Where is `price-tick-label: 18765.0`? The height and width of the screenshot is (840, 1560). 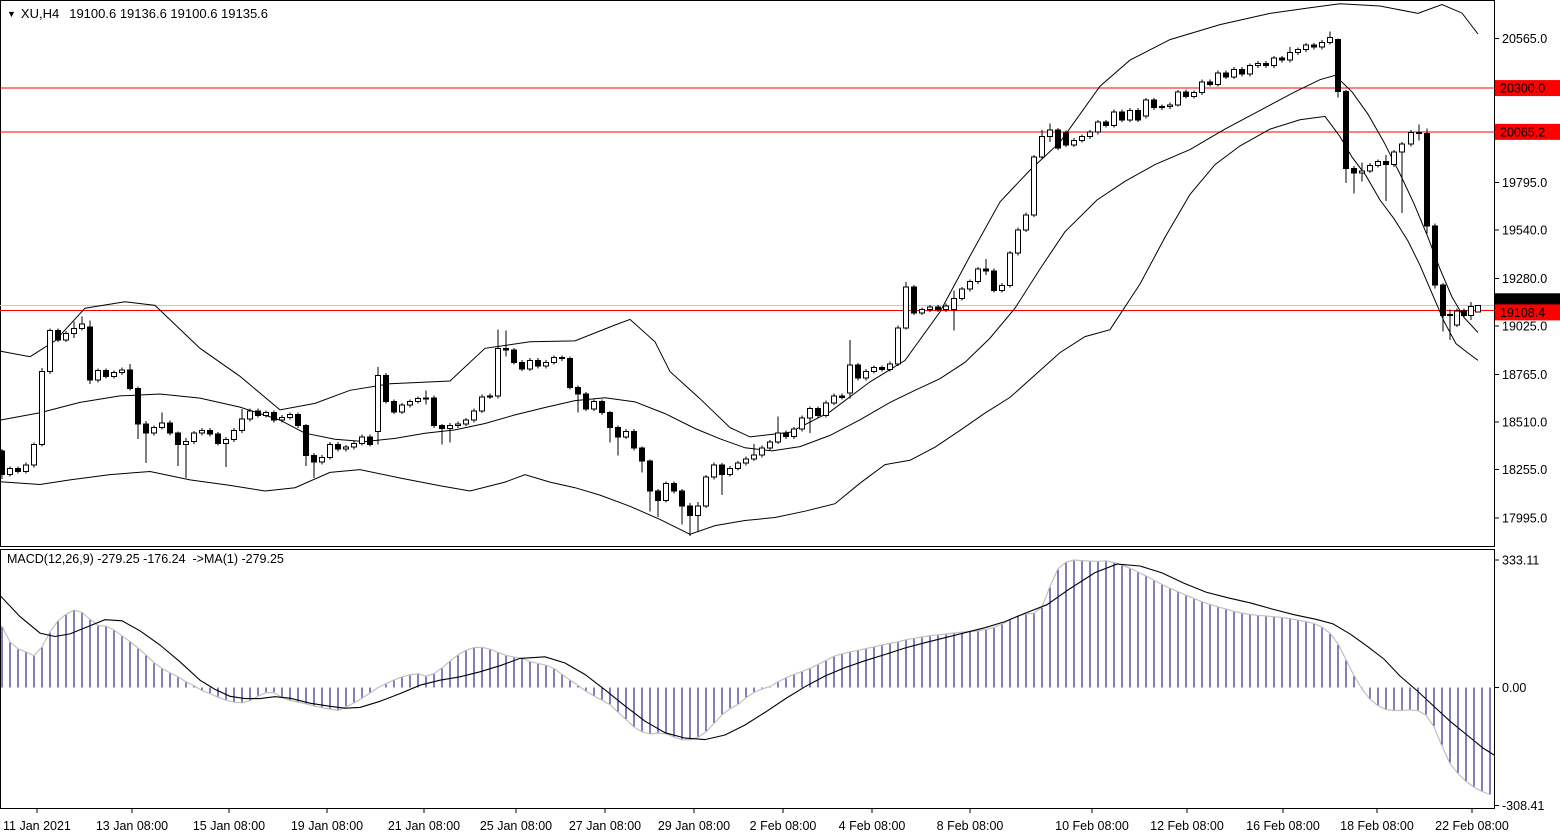
price-tick-label: 18765.0 is located at coordinates (1524, 375).